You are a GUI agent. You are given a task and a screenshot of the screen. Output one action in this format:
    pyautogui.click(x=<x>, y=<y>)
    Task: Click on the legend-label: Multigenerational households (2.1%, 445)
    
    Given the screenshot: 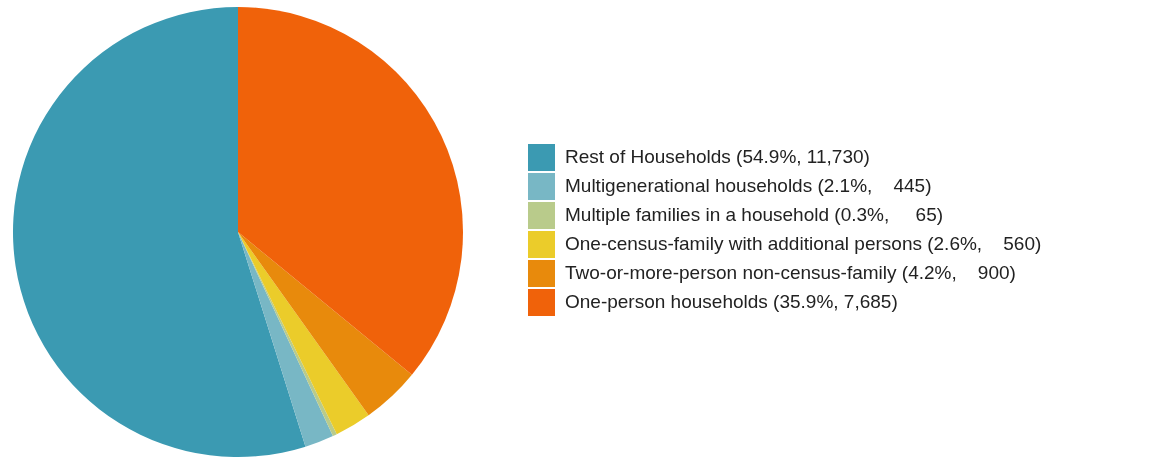 What is the action you would take?
    pyautogui.click(x=748, y=186)
    